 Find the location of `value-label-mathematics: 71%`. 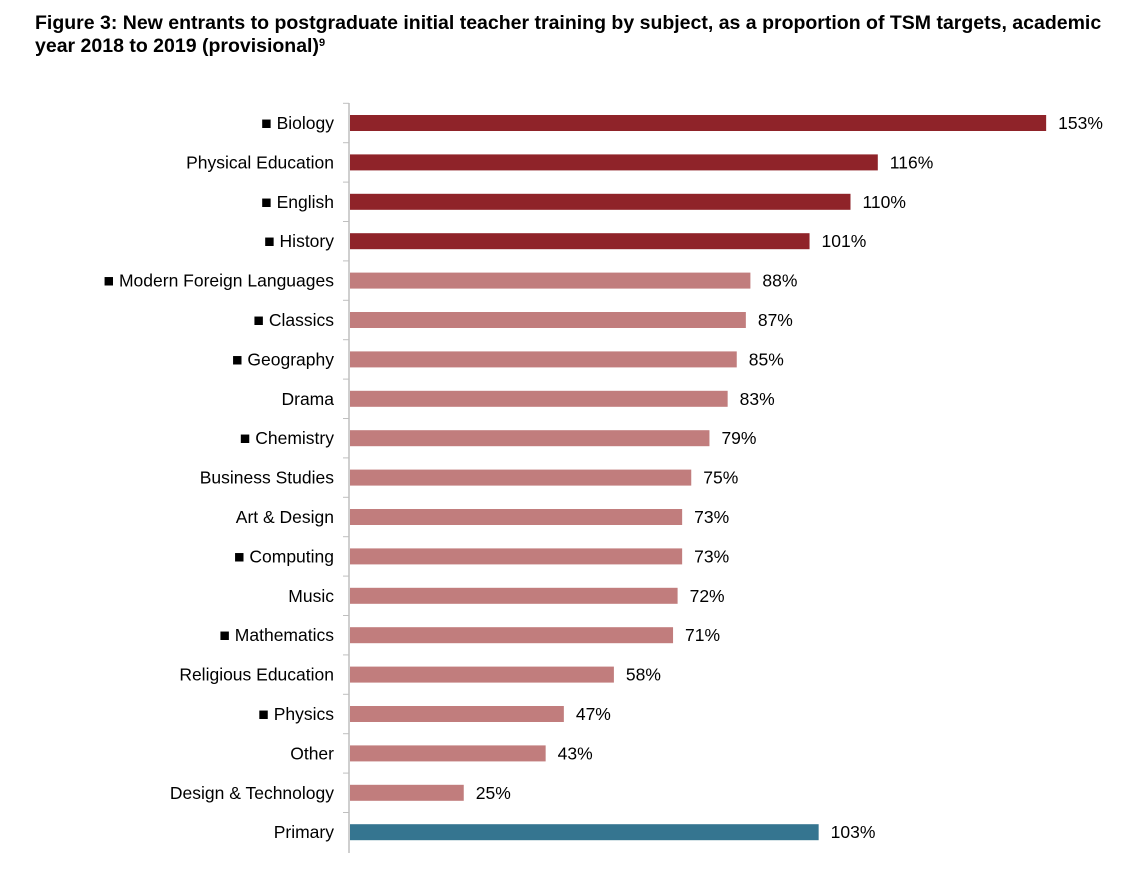

value-label-mathematics: 71% is located at coordinates (702, 635).